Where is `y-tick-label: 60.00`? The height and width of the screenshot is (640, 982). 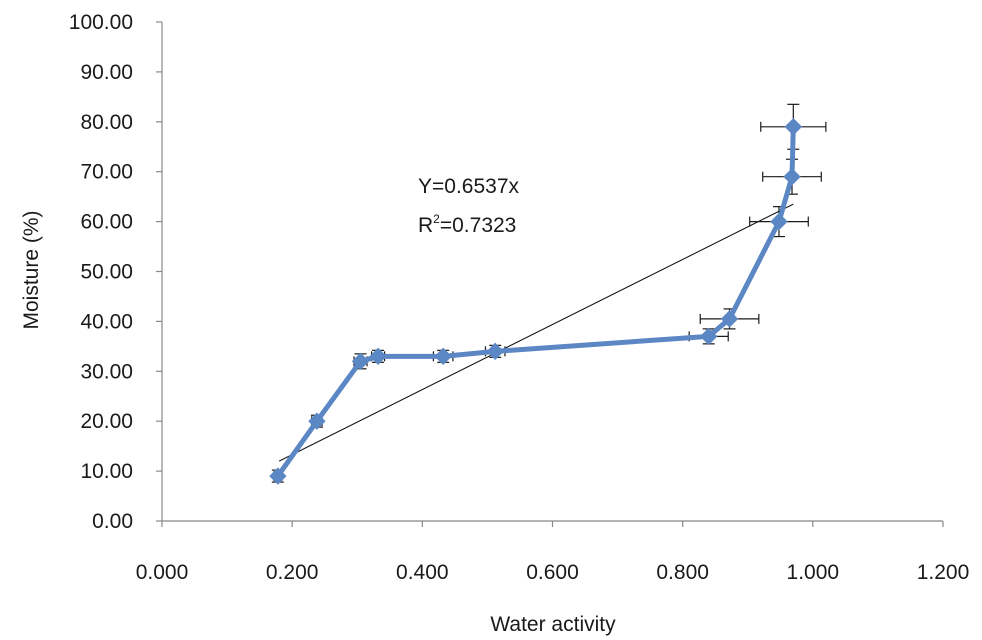 y-tick-label: 60.00 is located at coordinates (106, 222).